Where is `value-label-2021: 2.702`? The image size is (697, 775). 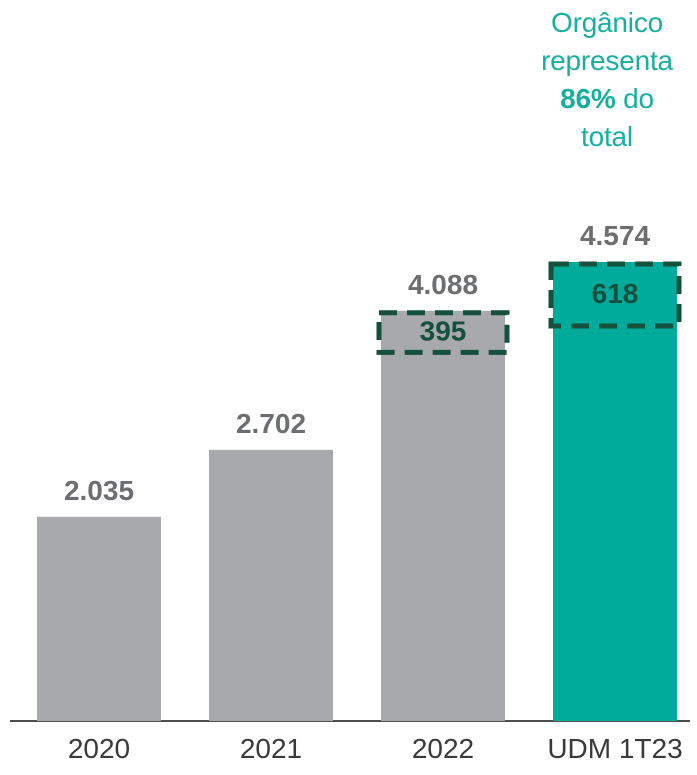 value-label-2021: 2.702 is located at coordinates (271, 423).